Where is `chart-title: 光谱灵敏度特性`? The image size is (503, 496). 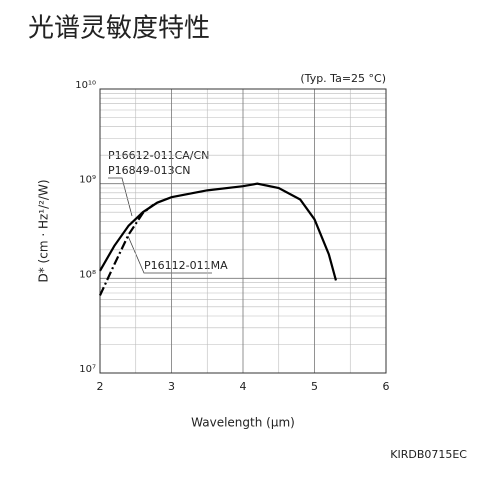
chart-title: 光谱灵敏度特性 is located at coordinates (119, 29).